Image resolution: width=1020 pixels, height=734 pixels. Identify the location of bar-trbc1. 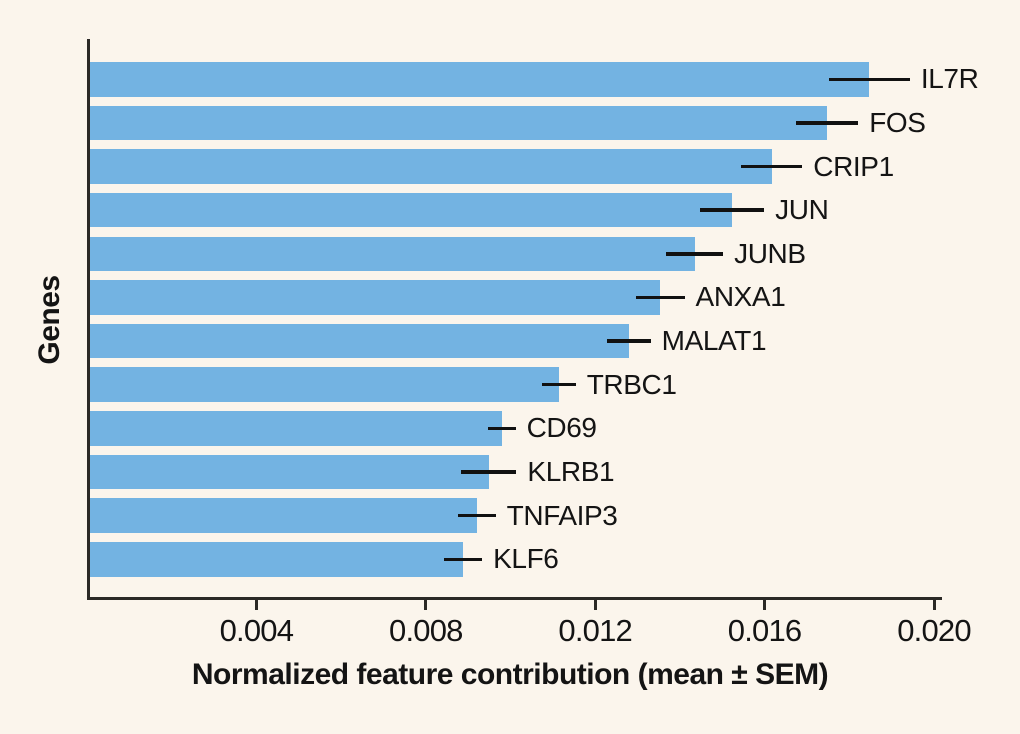
(324, 384).